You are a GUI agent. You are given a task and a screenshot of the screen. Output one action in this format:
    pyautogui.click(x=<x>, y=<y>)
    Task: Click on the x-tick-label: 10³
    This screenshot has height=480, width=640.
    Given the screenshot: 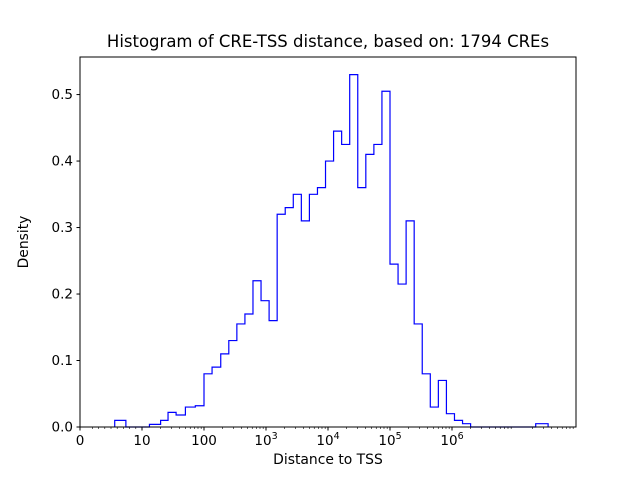 What is the action you would take?
    pyautogui.click(x=265, y=440)
    